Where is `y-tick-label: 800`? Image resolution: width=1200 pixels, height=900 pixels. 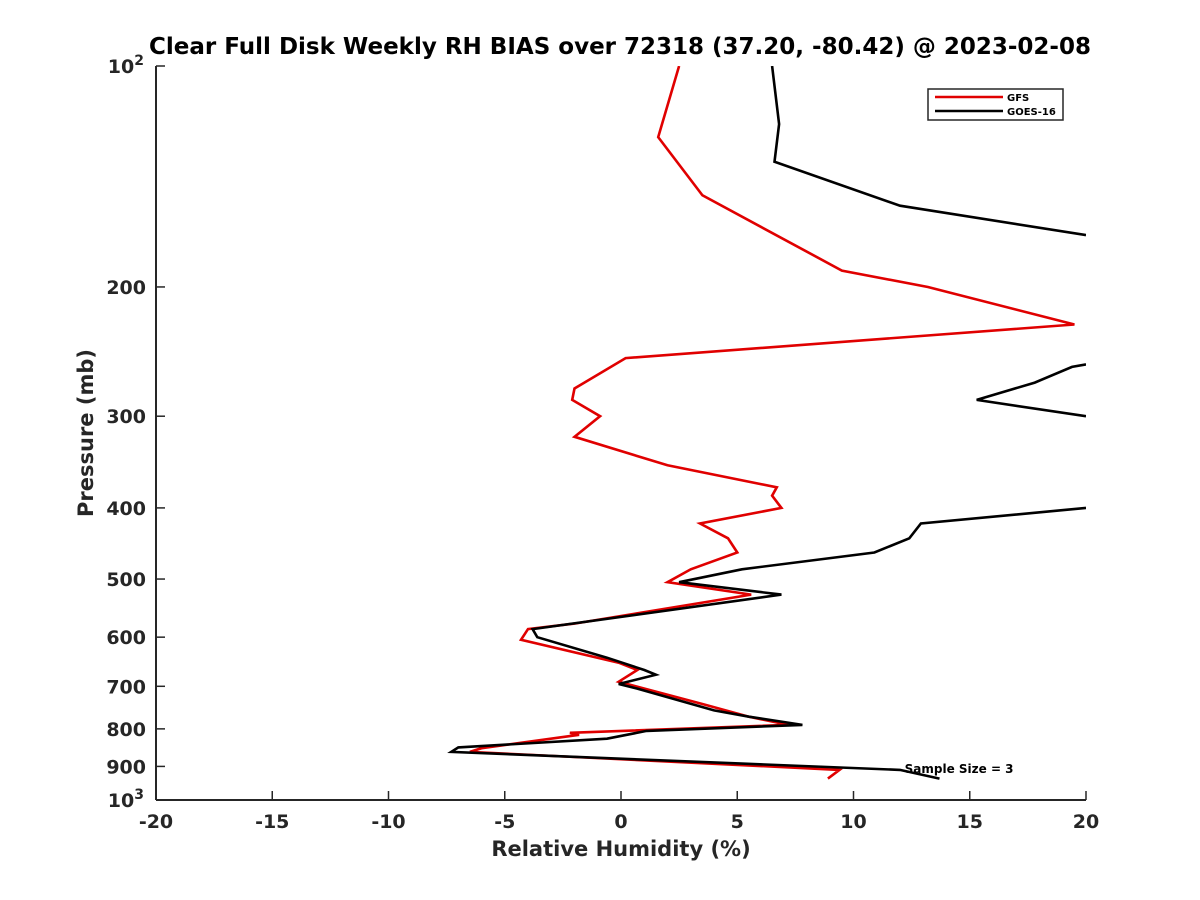 y-tick-label: 800 is located at coordinates (126, 730).